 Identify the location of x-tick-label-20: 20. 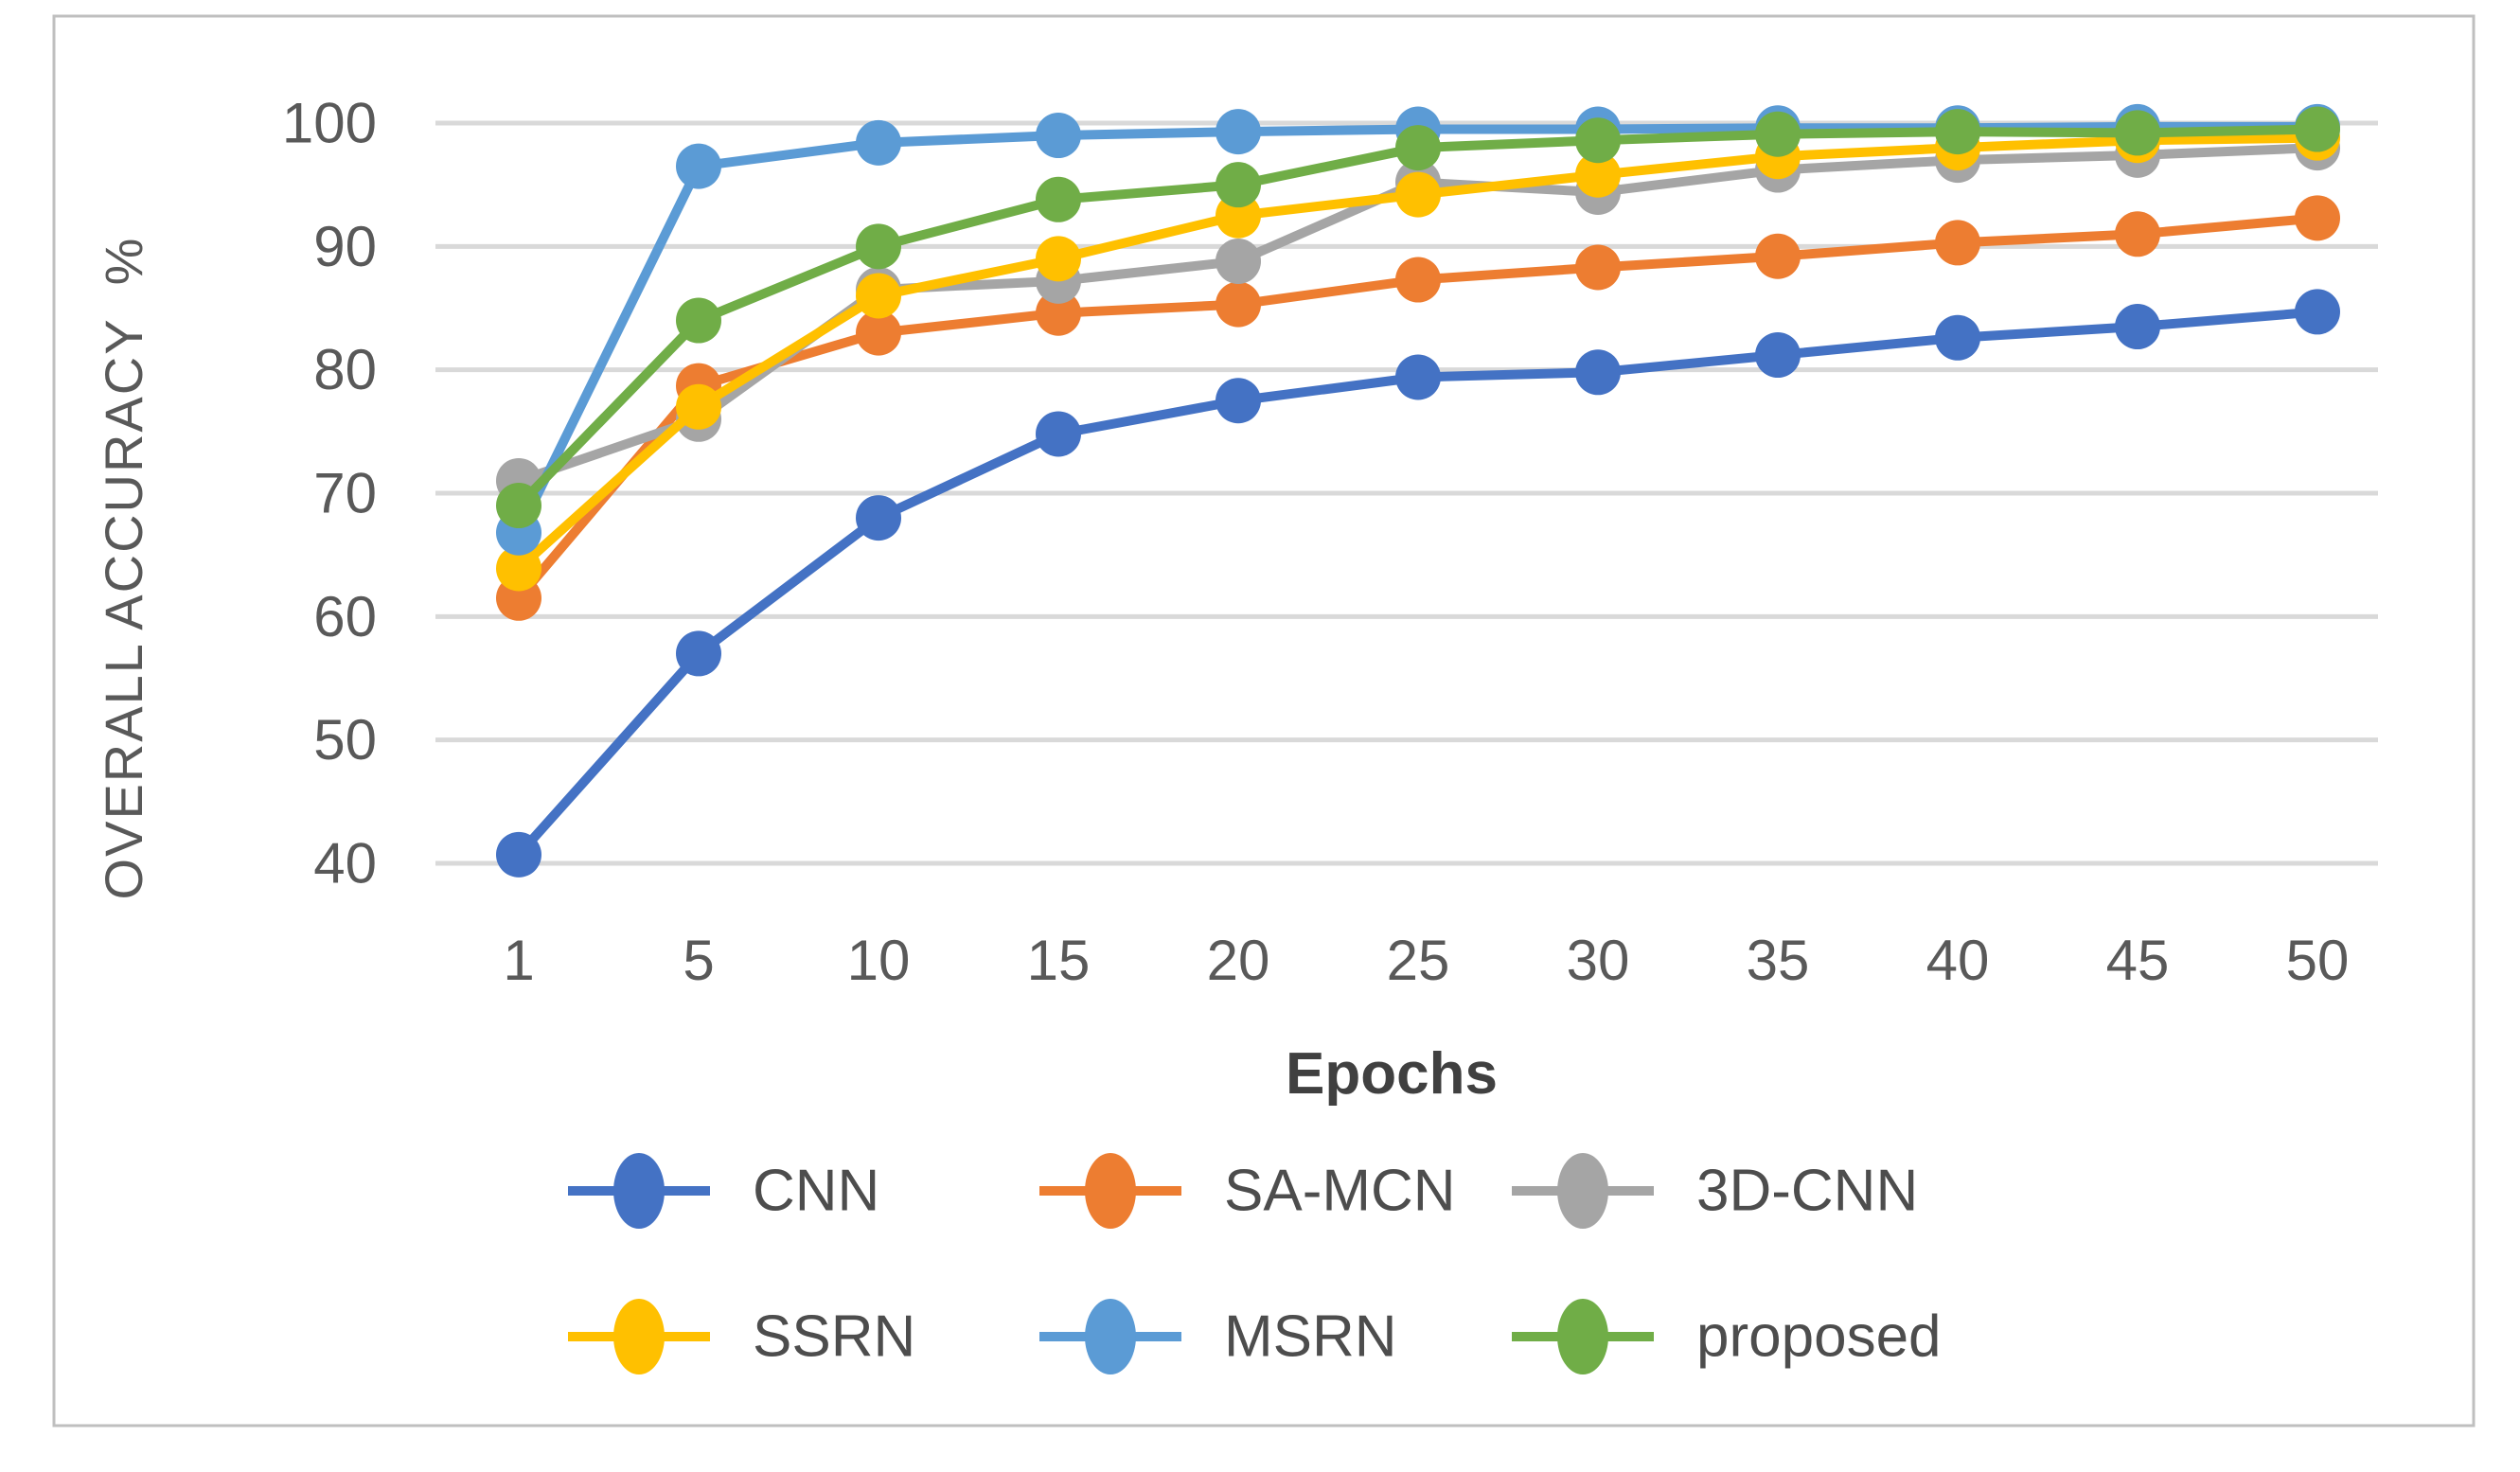
(1239, 960).